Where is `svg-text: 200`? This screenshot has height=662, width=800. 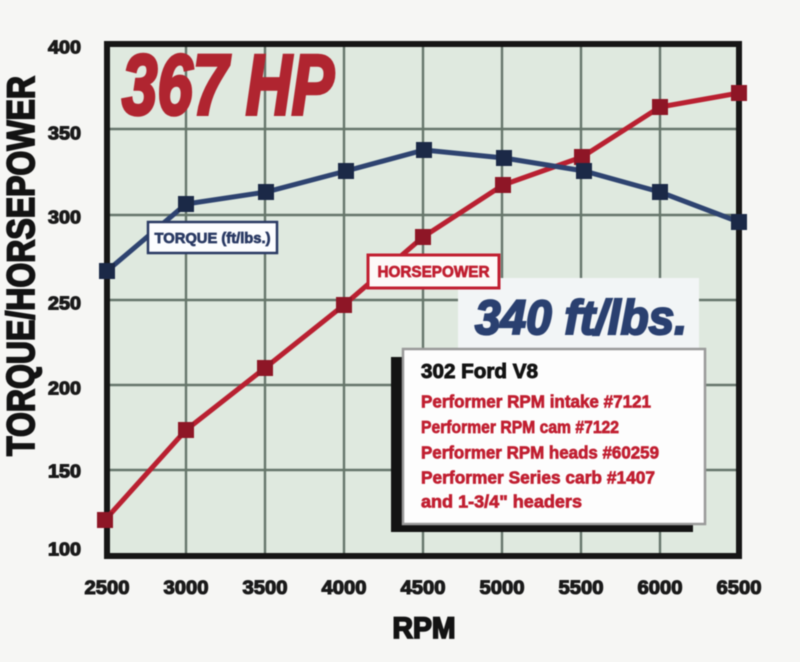 svg-text: 200 is located at coordinates (64, 389).